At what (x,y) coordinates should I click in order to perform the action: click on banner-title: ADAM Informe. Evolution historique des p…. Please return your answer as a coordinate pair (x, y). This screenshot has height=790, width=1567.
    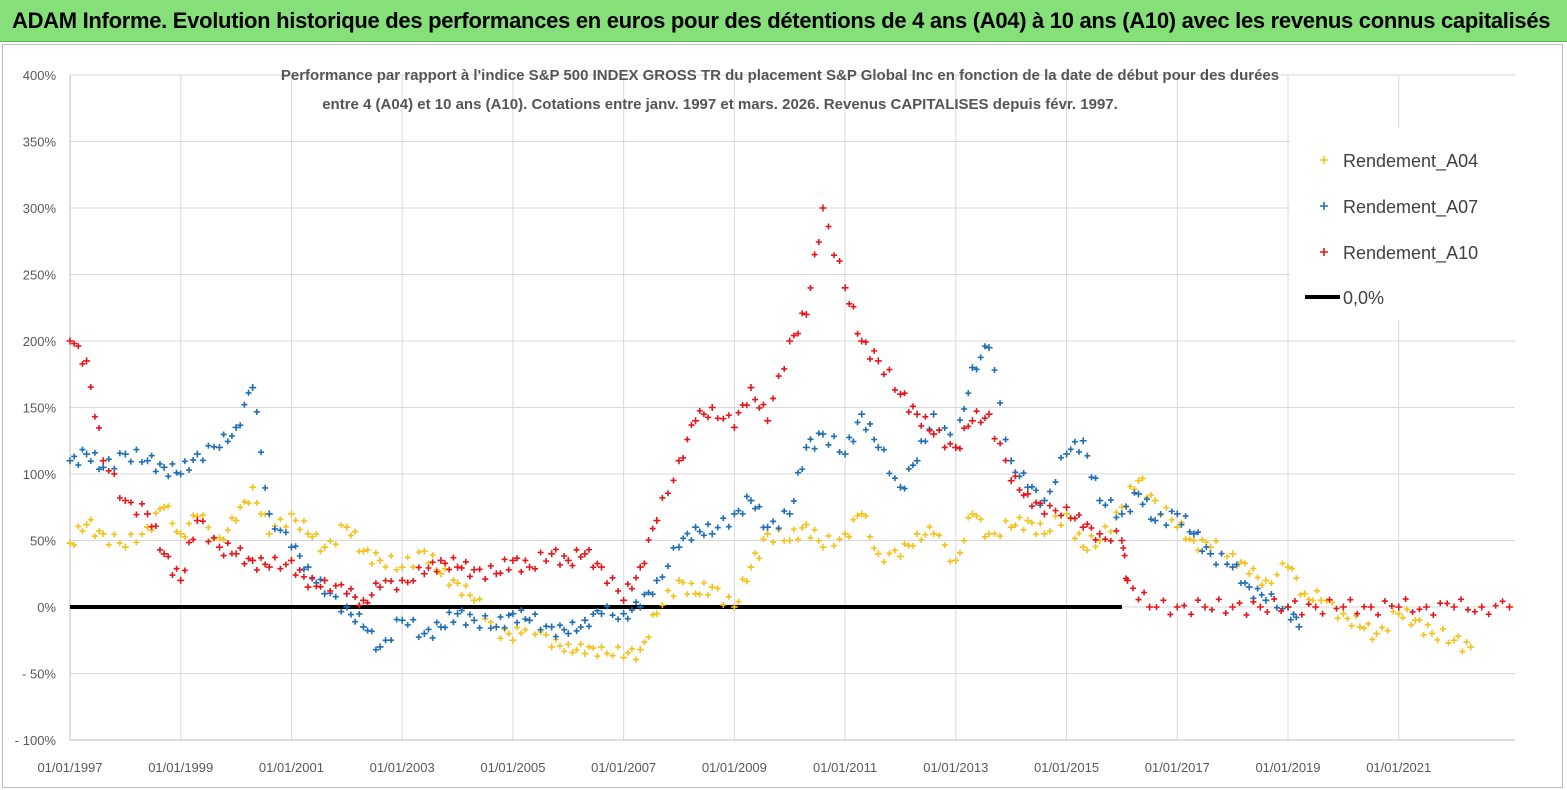
    Looking at the image, I should click on (781, 20).